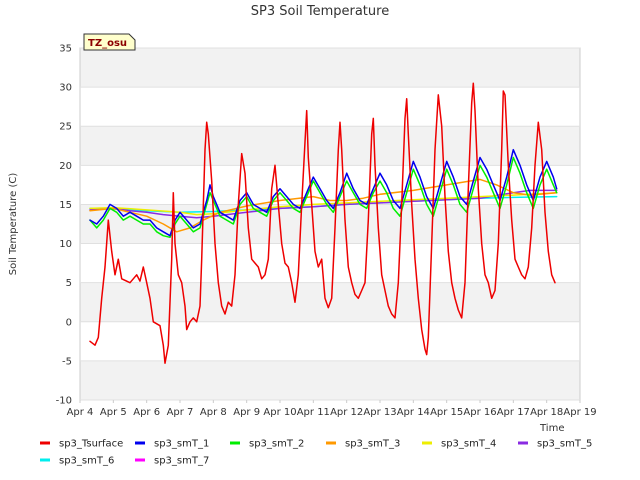  What do you see at coordinates (564, 444) in the screenshot?
I see `legend-label-sp3_smT_5: sp3_smT_5` at bounding box center [564, 444].